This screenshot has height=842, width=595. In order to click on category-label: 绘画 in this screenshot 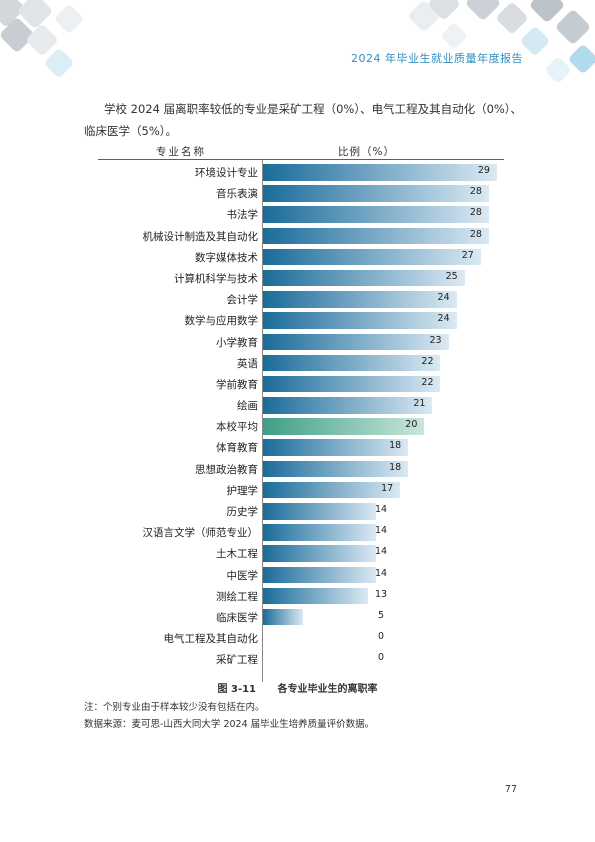, I will do `click(247, 406)`.